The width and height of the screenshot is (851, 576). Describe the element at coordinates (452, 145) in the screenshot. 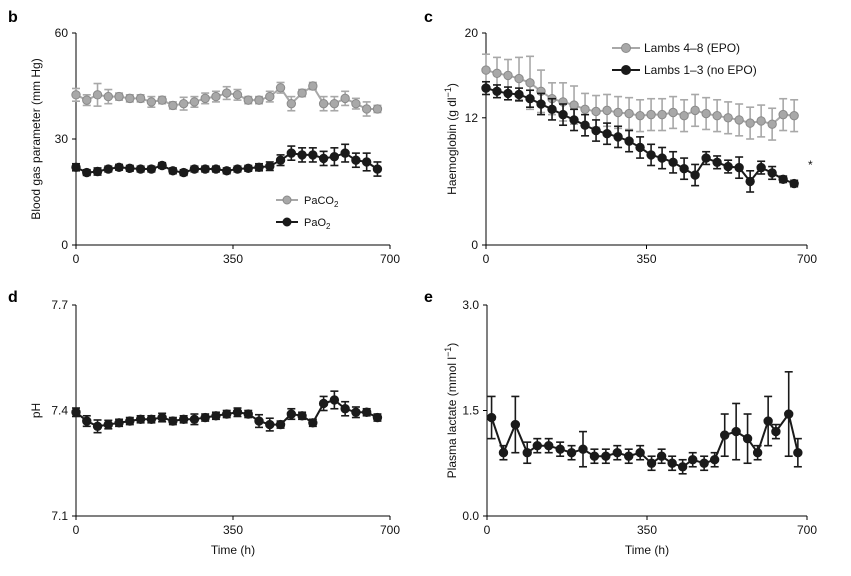

I see `y-axis-label-text: Haemoglobin (g dl` at that location.